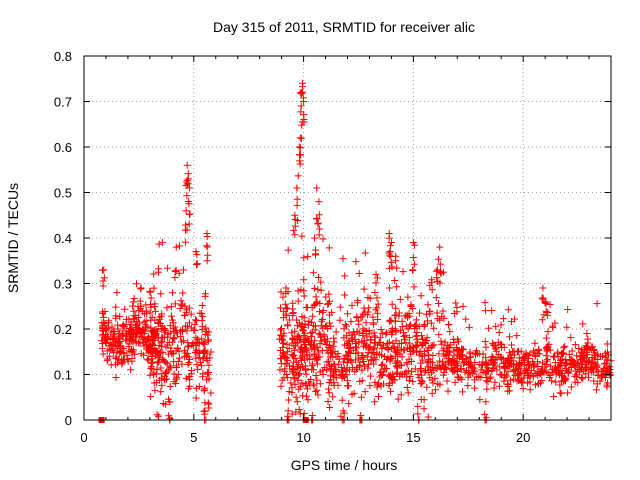 The height and width of the screenshot is (480, 640). I want to click on y-tick-label: 0.6, so click(63, 147).